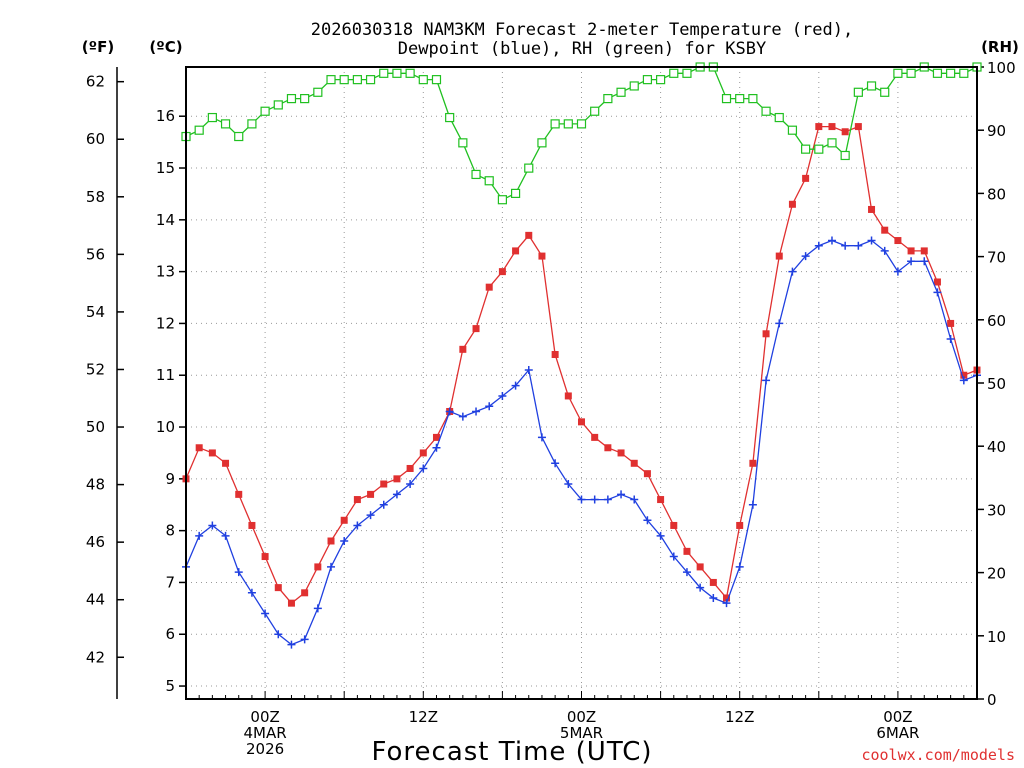 This screenshot has width=1024, height=768. What do you see at coordinates (996, 321) in the screenshot?
I see `rh-tick-label: 60` at bounding box center [996, 321].